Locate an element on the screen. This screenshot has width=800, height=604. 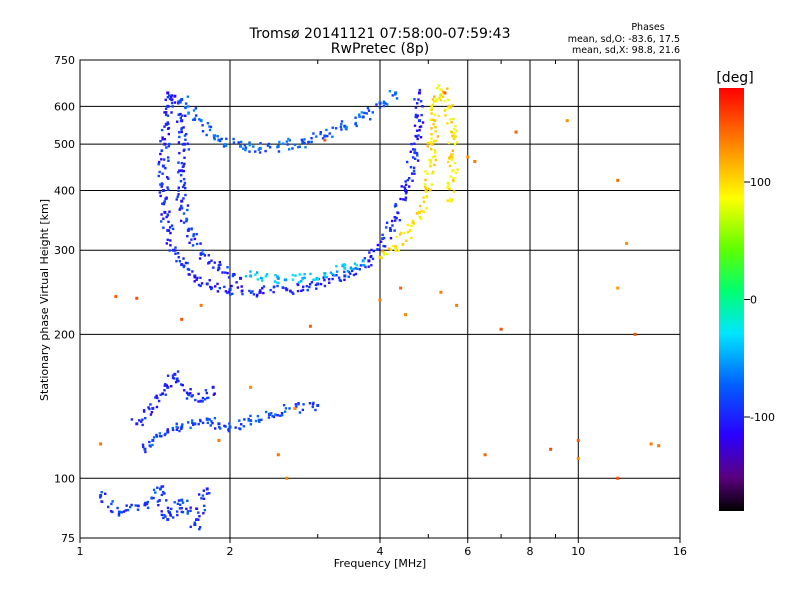
y-axis-label: Stationary phase Virtual Height [km] is located at coordinates (44, 300).